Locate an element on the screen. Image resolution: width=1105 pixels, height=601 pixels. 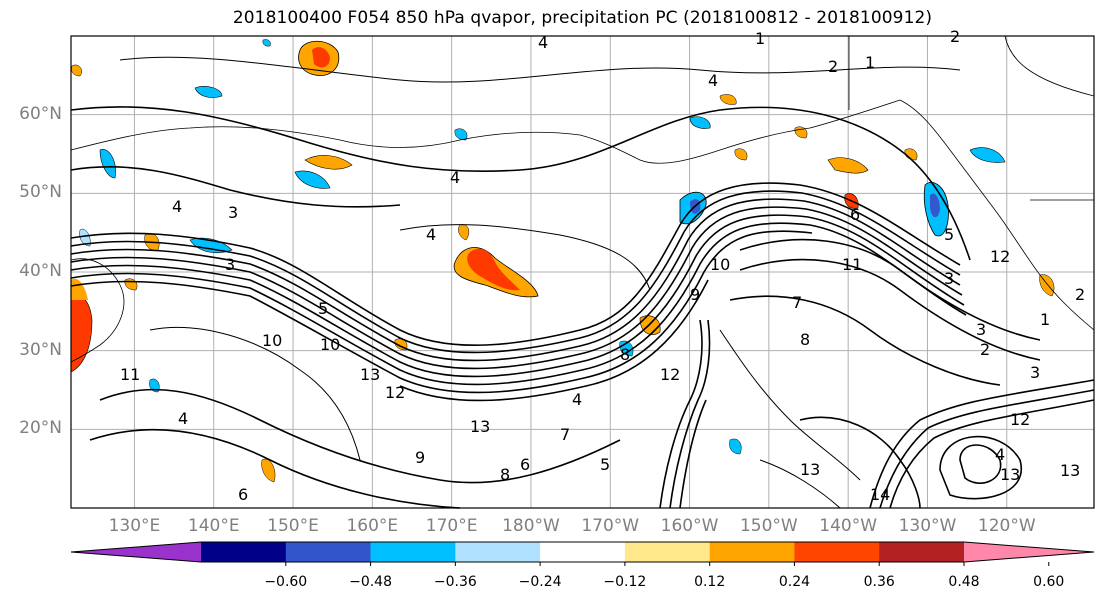
colorbar-tick-label: 0.48 is located at coordinates (964, 582).